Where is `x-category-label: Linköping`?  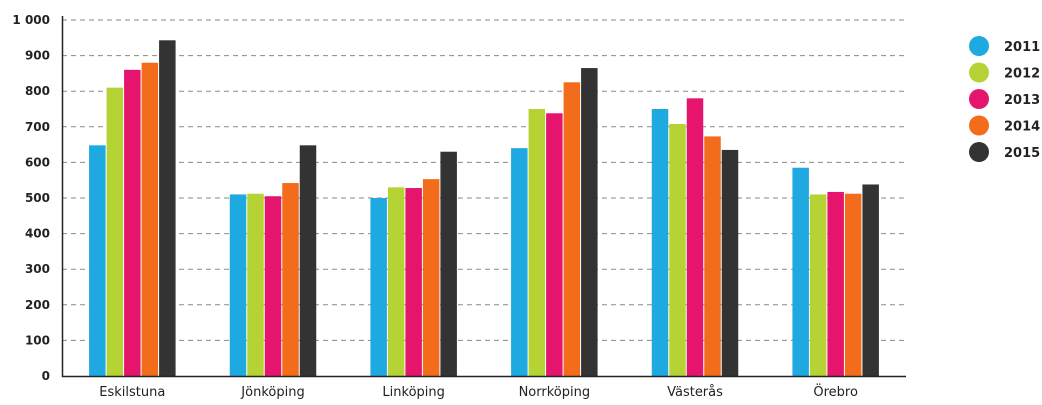 x-category-label: Linköping is located at coordinates (413, 392).